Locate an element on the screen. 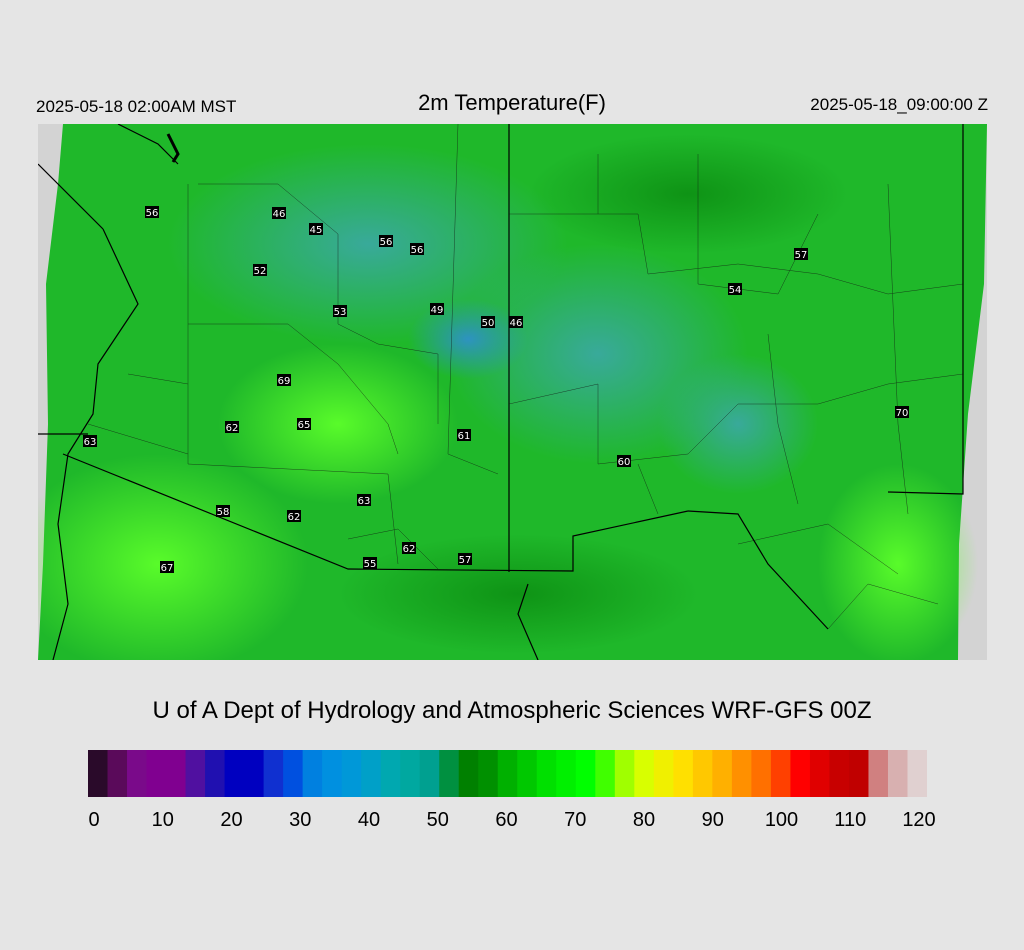 This screenshot has width=1024, height=950. station-label: 57 is located at coordinates (801, 254).